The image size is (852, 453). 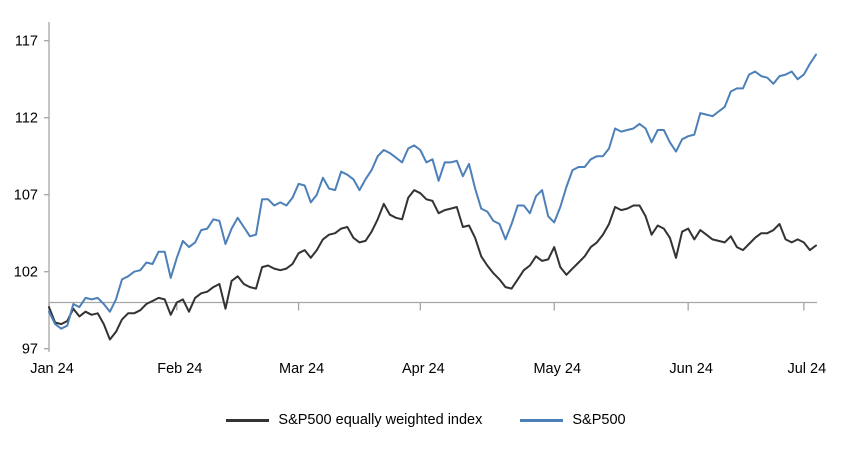 What do you see at coordinates (691, 369) in the screenshot?
I see `x-axis-tick-label: Jun 24` at bounding box center [691, 369].